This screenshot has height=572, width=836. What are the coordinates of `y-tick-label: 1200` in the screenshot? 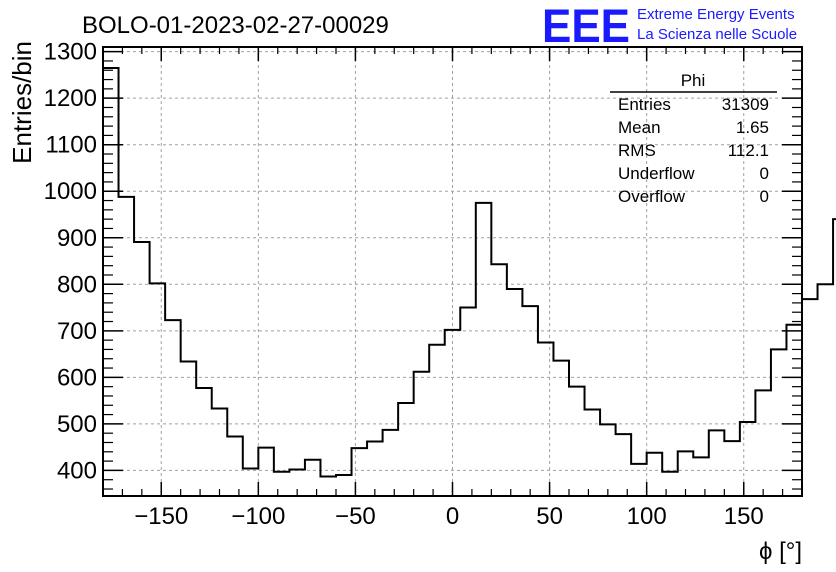 It's located at (70, 98).